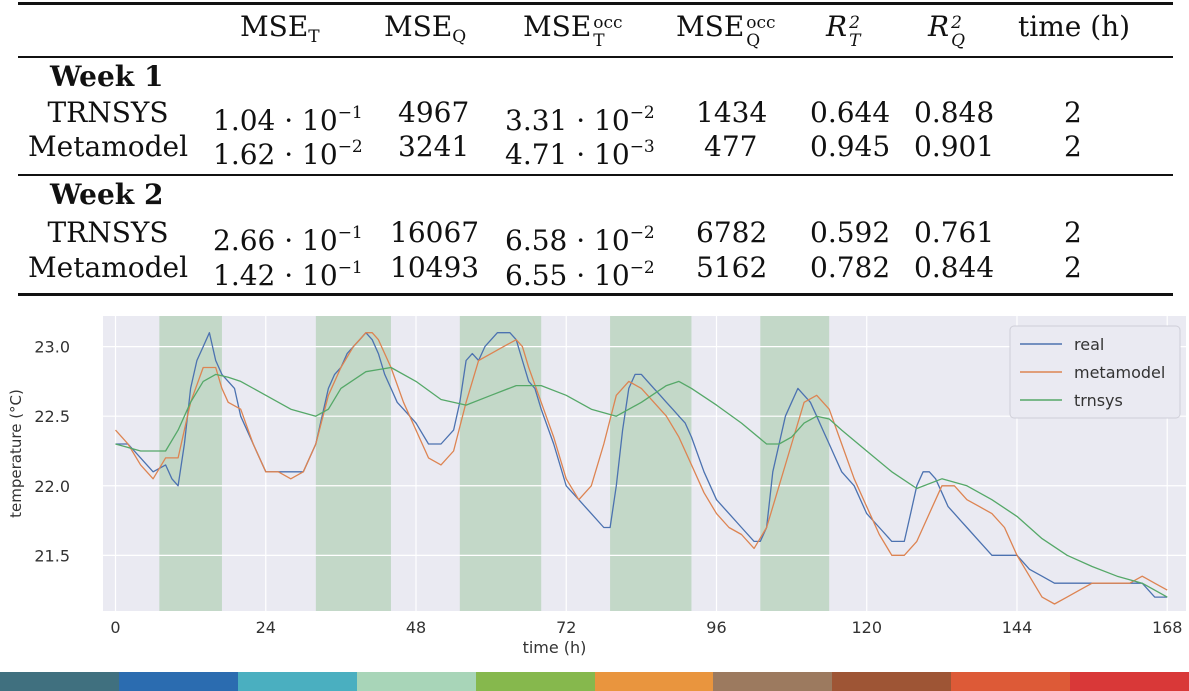 This screenshot has height=691, width=1189. I want to click on cell-mse-t: 1.62 · 10⁻², so click(288, 154).